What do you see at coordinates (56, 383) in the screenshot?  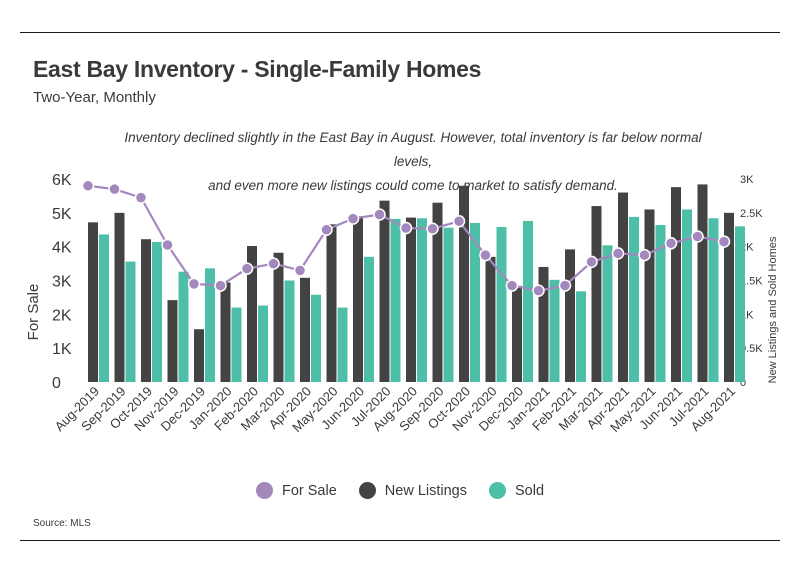 I see `left-tick-label: 0` at bounding box center [56, 383].